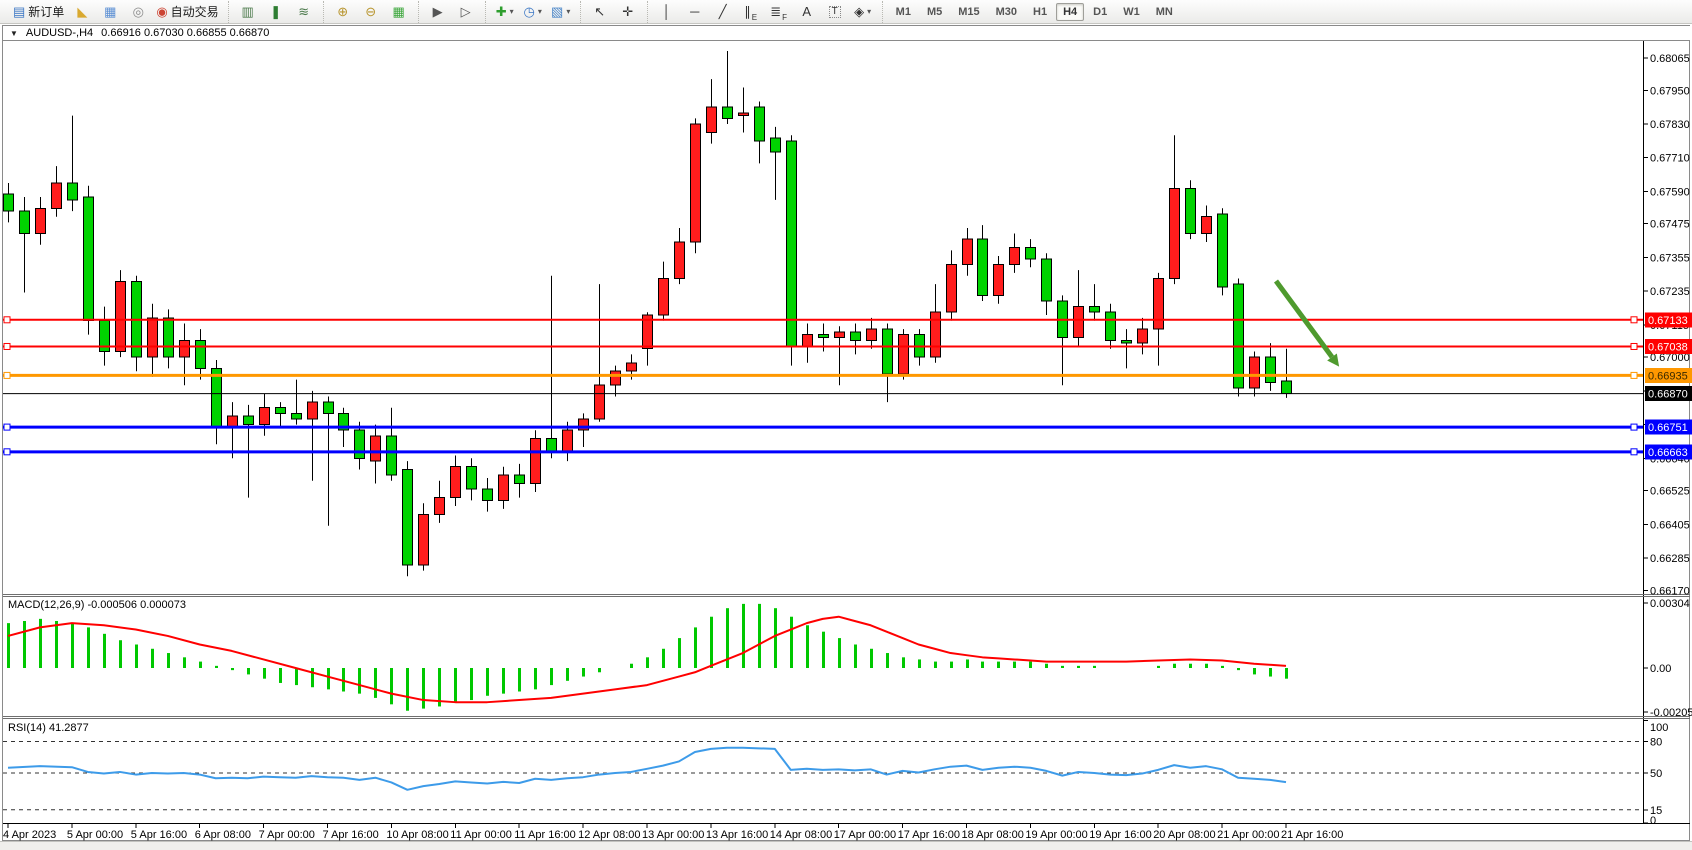 Image resolution: width=1692 pixels, height=850 pixels. Describe the element at coordinates (969, 11) in the screenshot. I see `timeframe-m15-button: M15` at that location.